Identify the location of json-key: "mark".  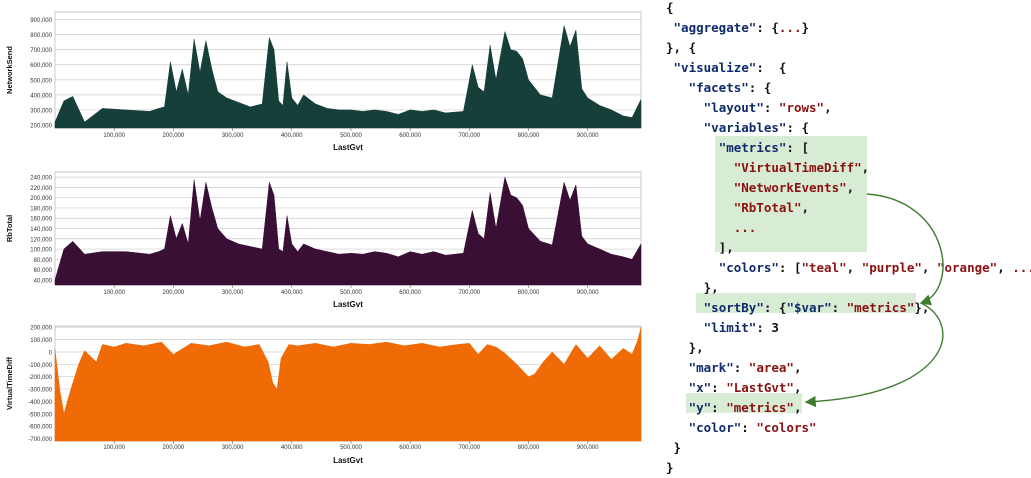
(711, 367).